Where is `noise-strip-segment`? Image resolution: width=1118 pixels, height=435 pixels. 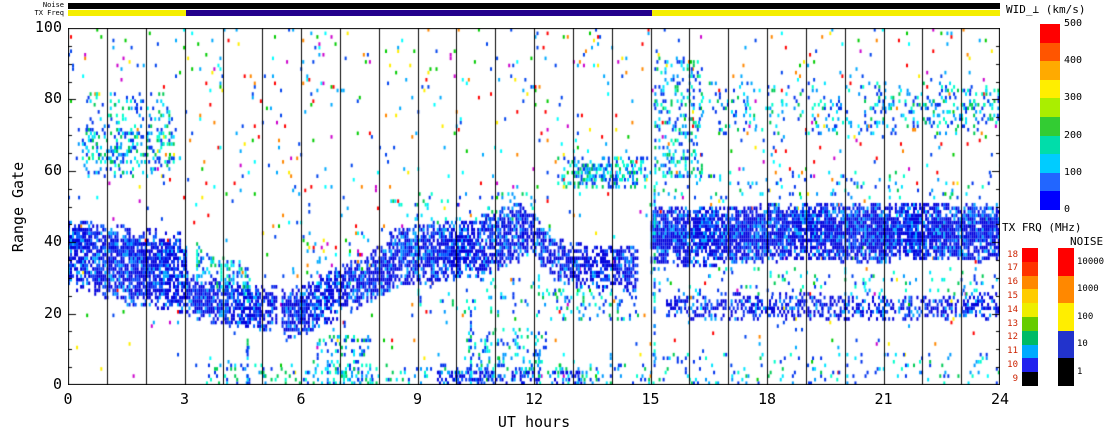
noise-strip-segment is located at coordinates (534, 6).